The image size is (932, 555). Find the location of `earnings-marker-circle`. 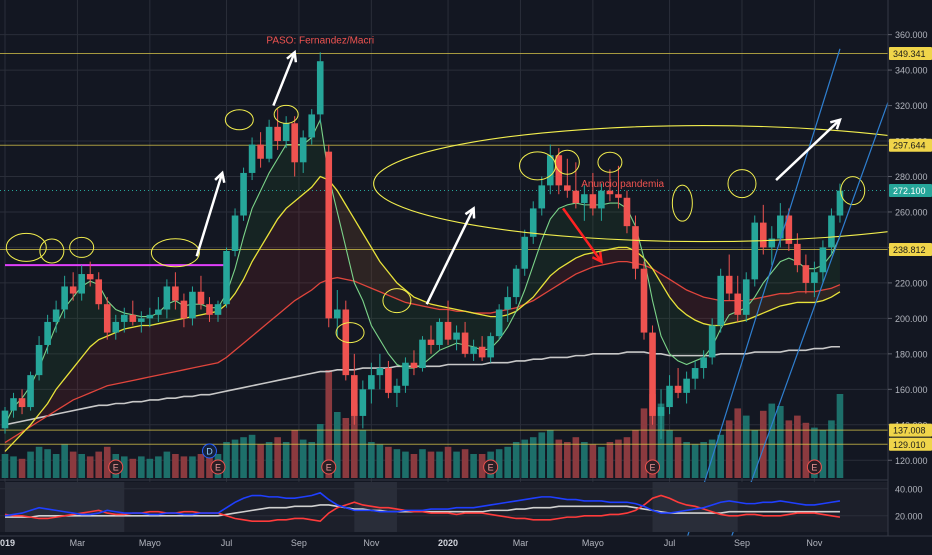

earnings-marker-circle is located at coordinates (218, 467).